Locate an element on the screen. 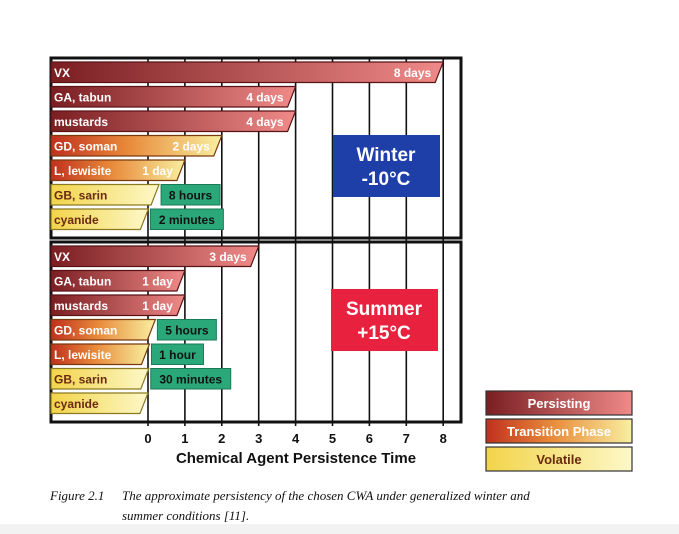 This screenshot has width=679, height=534. bar-value-label: 8 days is located at coordinates (413, 73).